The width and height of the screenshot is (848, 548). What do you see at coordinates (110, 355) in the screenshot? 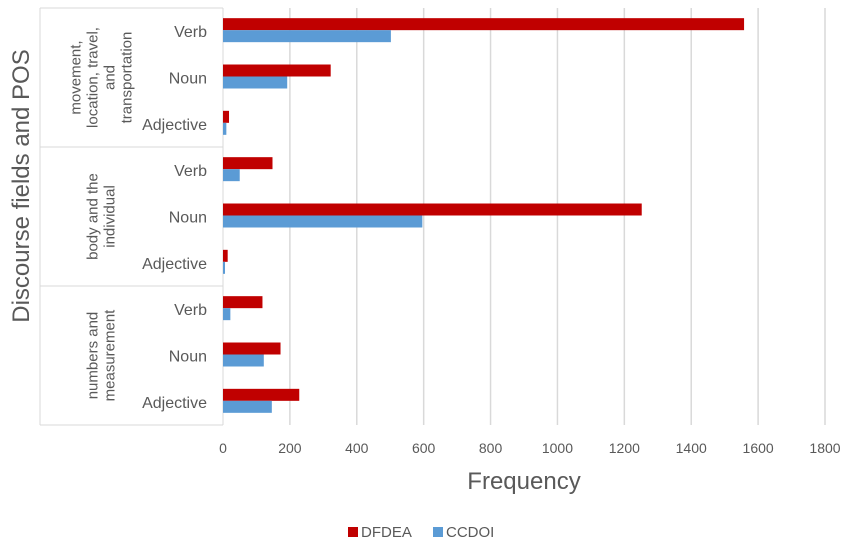
I see `group-label-line: measurement` at bounding box center [110, 355].